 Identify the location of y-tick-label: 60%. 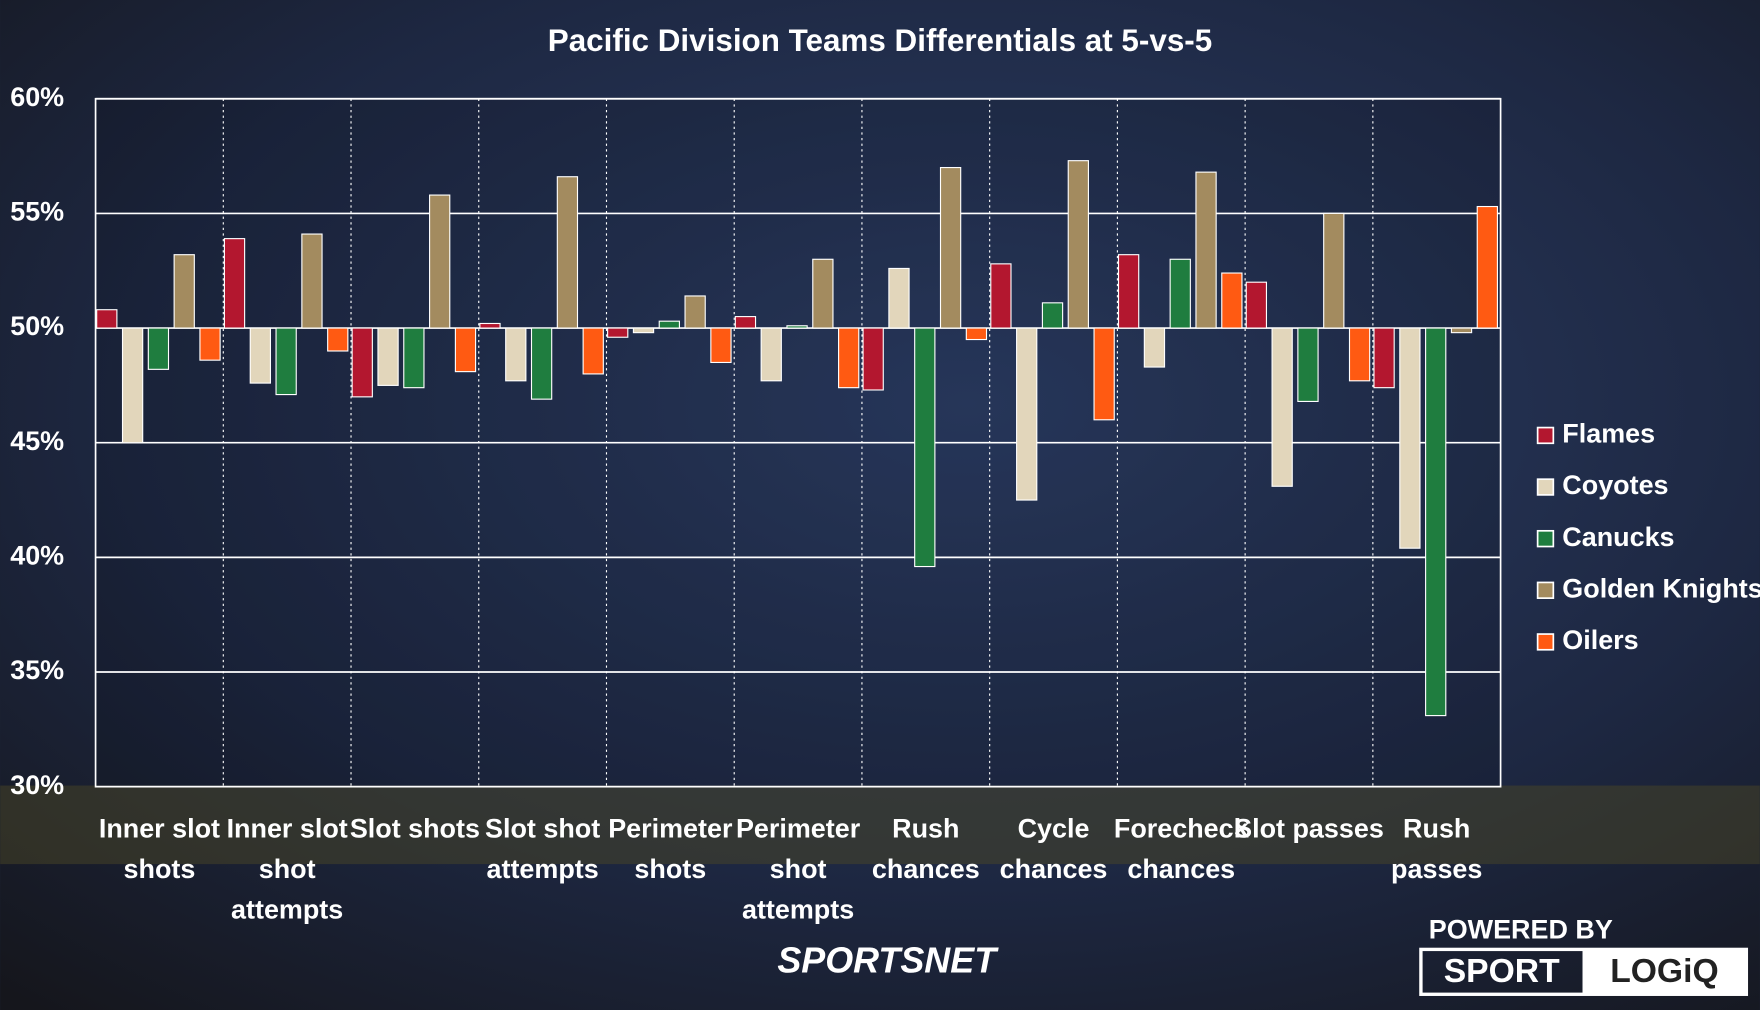
(37, 97).